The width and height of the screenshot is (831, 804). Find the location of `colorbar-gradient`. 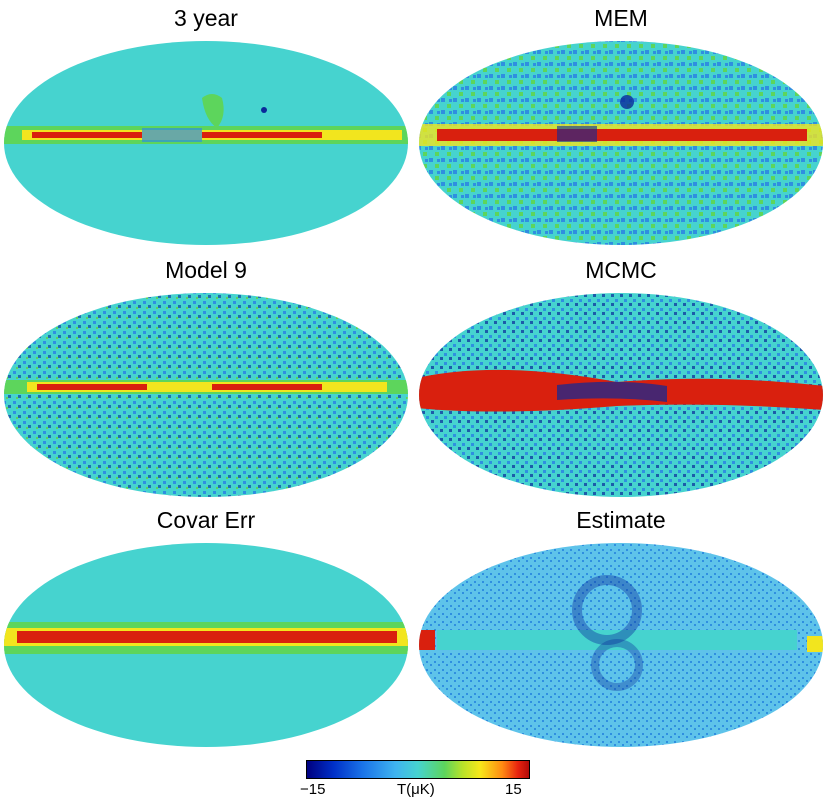

colorbar-gradient is located at coordinates (418, 769).